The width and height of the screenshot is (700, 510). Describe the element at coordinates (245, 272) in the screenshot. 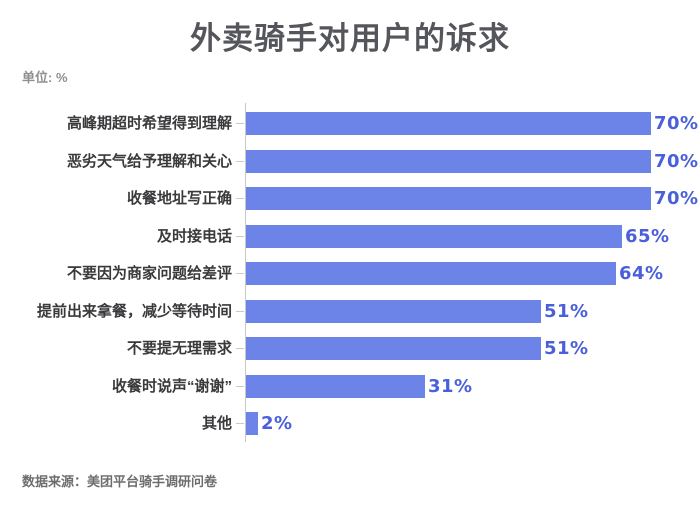

I see `axis-line` at that location.